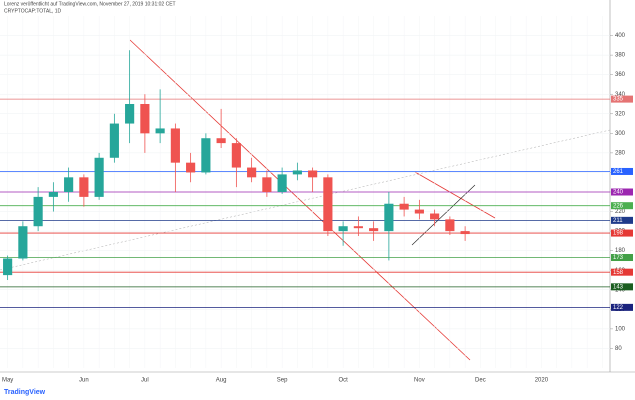  Describe the element at coordinates (620, 95) in the screenshot. I see `y-tick-label: 340` at that location.